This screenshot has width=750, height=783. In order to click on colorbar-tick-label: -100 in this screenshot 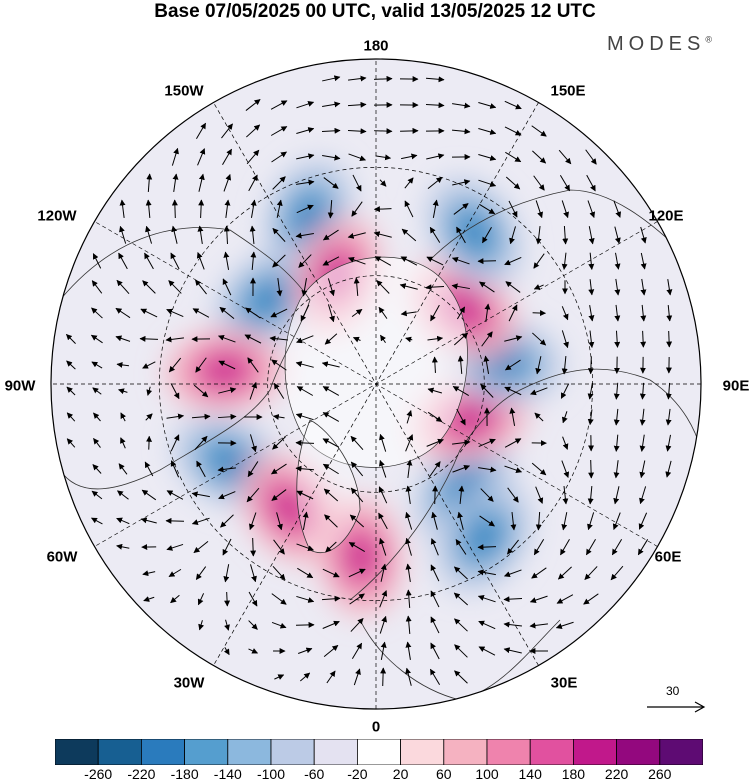, I will do `click(271, 774)`.